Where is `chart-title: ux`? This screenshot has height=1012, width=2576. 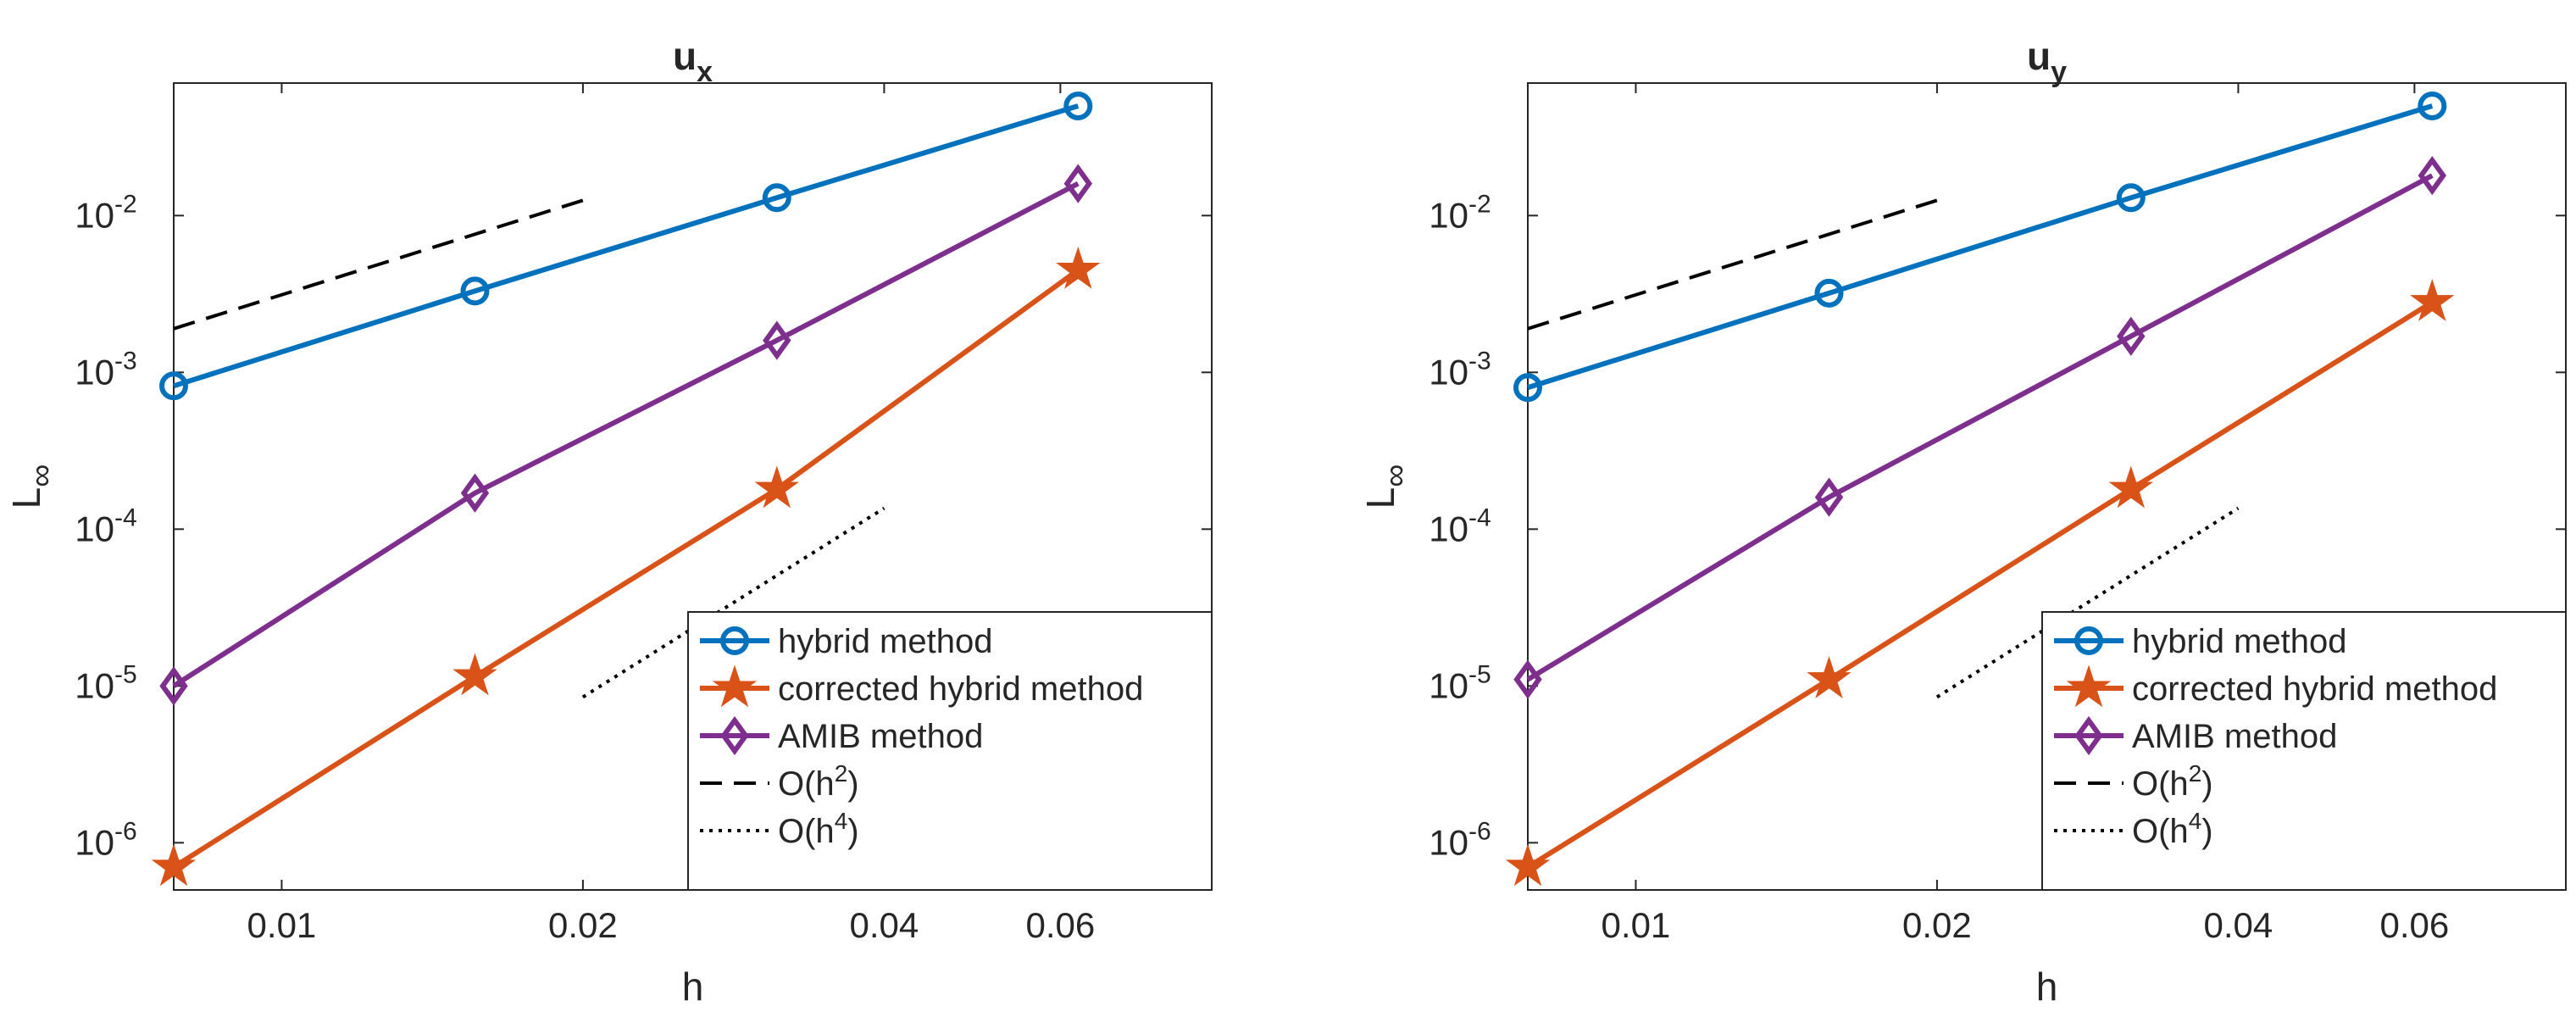
chart-title: ux is located at coordinates (693, 61).